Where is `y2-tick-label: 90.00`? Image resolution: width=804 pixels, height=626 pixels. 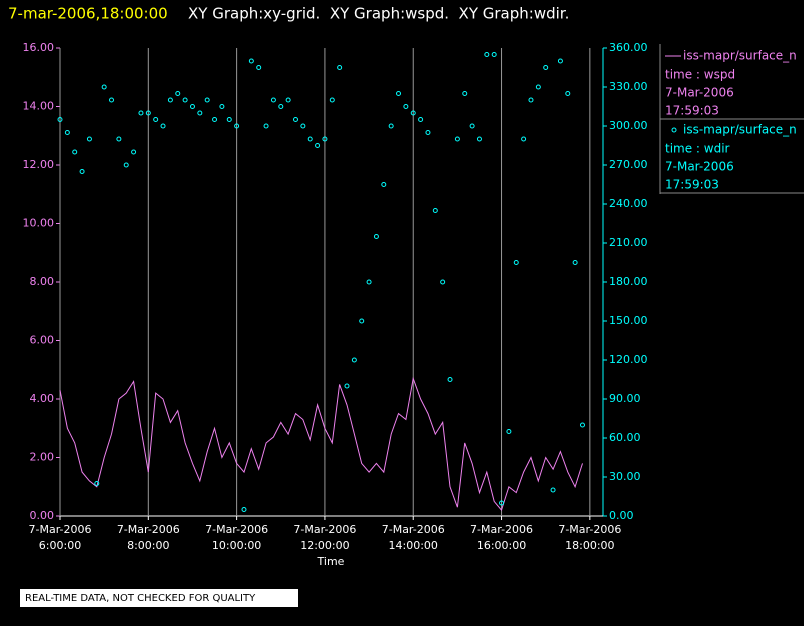 y2-tick-label: 90.00 is located at coordinates (625, 398).